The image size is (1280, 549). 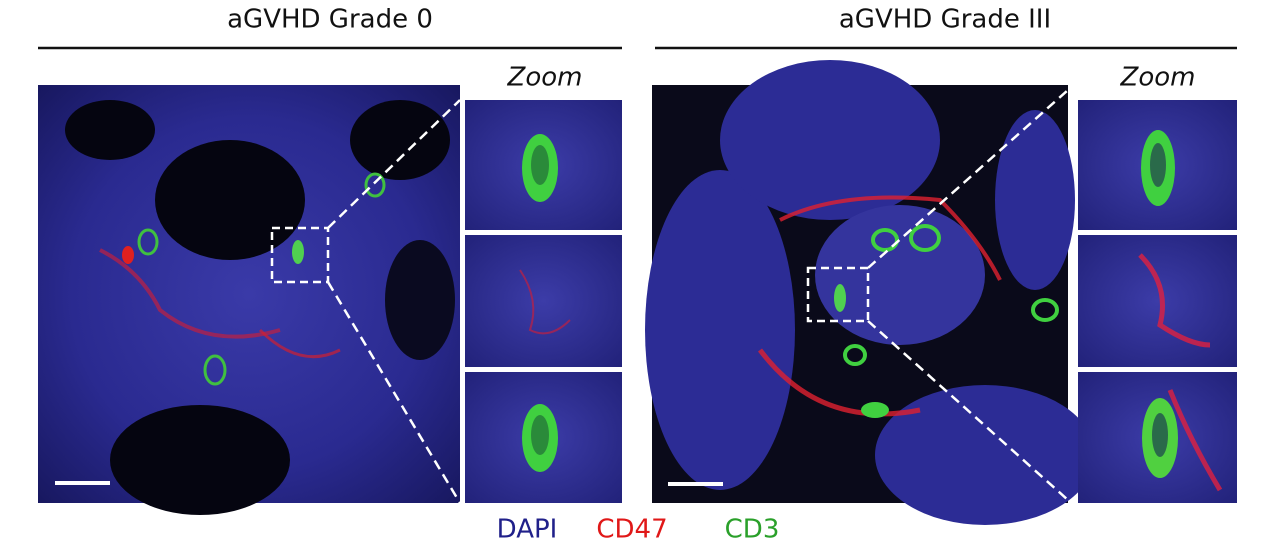 I want to click on legend-label: DAPI, so click(x=527, y=530).